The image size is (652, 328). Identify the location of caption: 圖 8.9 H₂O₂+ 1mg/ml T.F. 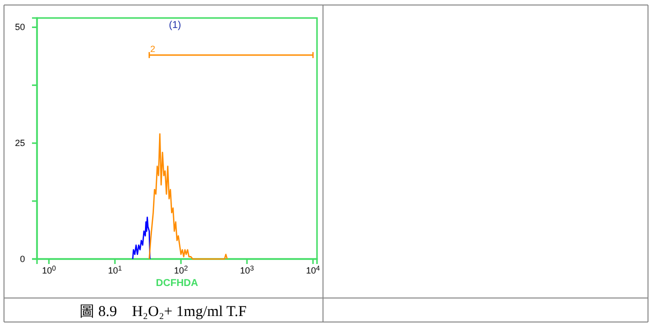
(163, 312).